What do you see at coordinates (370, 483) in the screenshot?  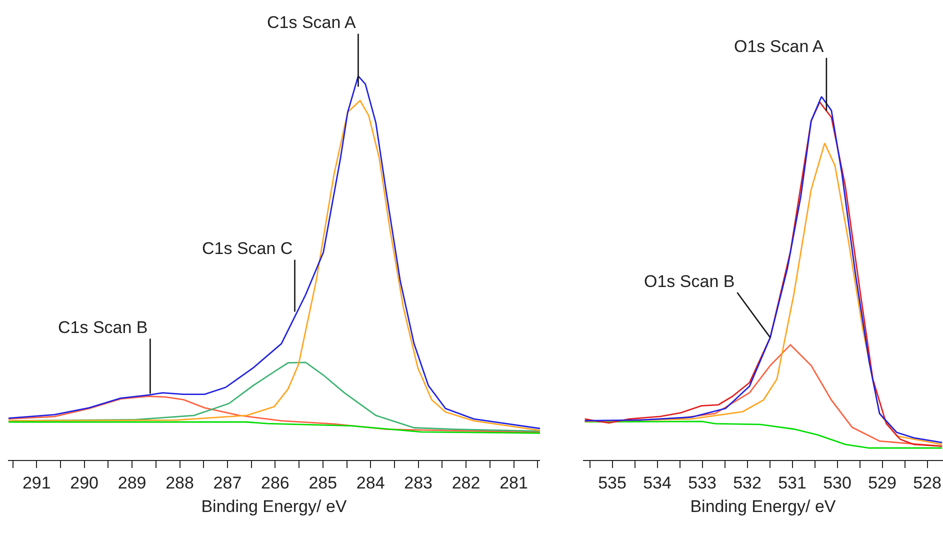 I see `x-tick-label: 284` at bounding box center [370, 483].